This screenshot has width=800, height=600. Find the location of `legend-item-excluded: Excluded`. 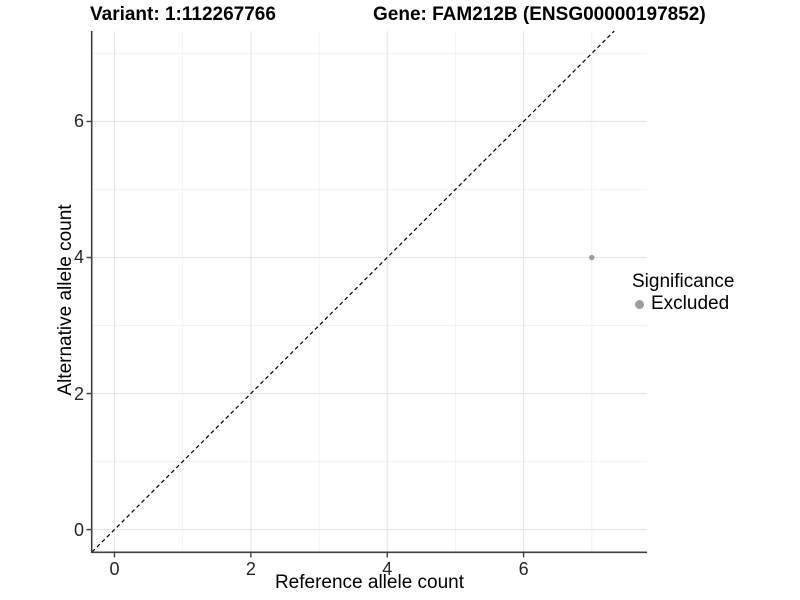

legend-item-excluded: Excluded is located at coordinates (683, 304).